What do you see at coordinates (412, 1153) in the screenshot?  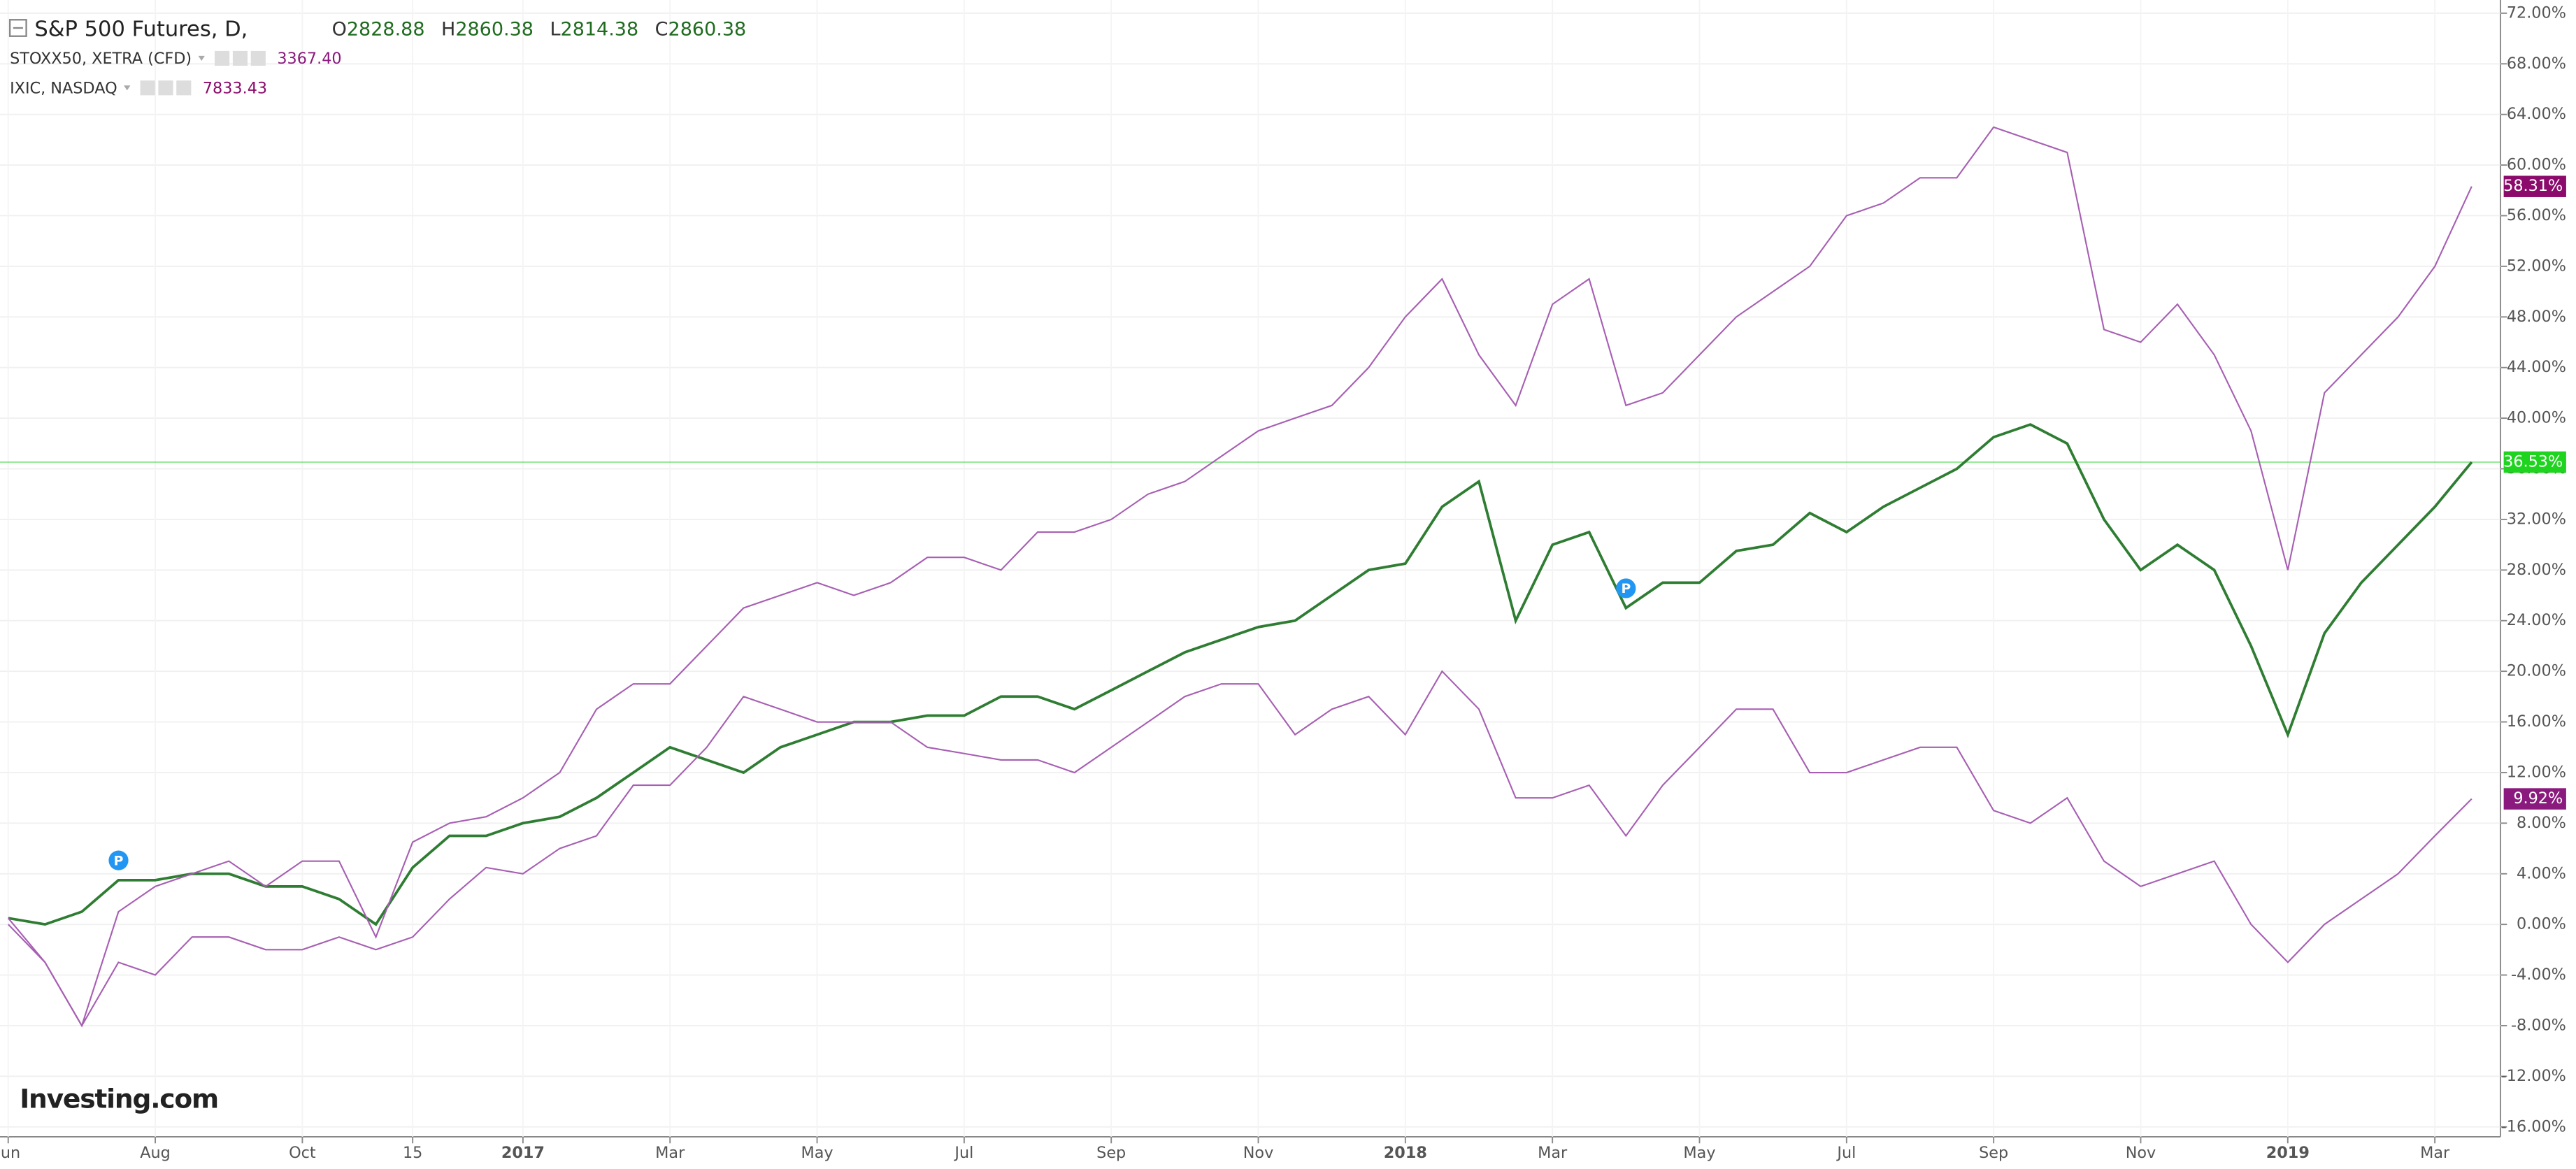 I see `x-tick-label: 15` at bounding box center [412, 1153].